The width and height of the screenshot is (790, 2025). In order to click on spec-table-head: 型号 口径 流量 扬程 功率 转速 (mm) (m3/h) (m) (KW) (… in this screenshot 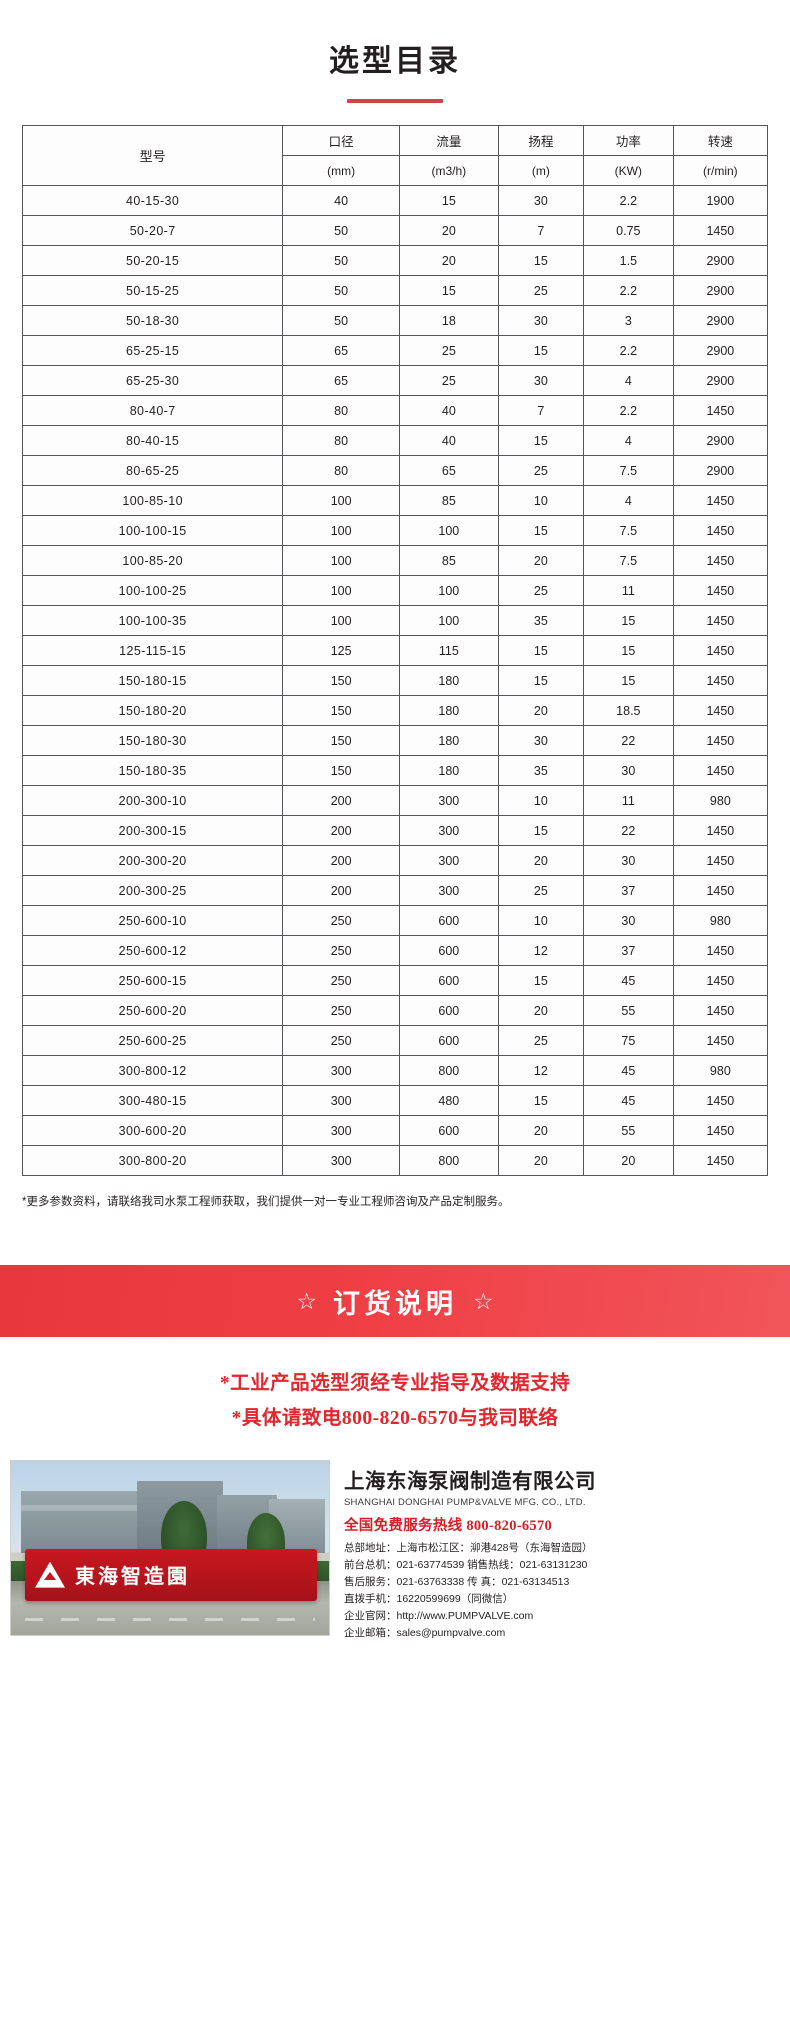, I will do `click(395, 155)`.